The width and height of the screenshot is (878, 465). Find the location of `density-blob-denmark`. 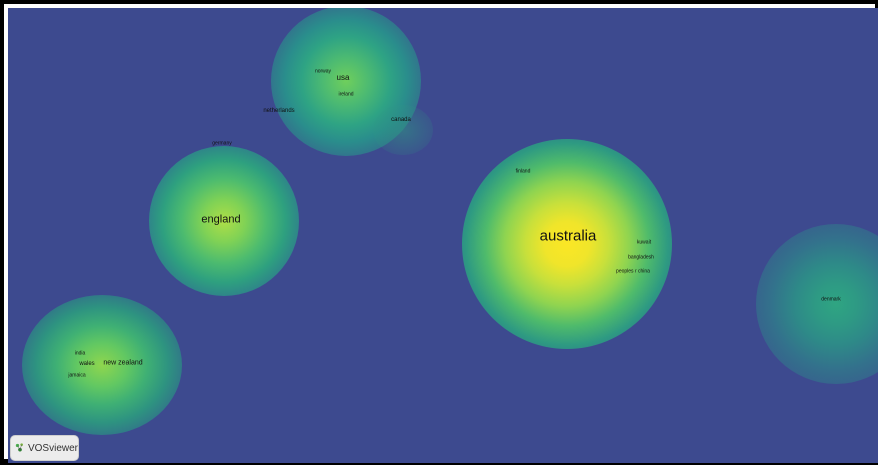

density-blob-denmark is located at coordinates (817, 304).